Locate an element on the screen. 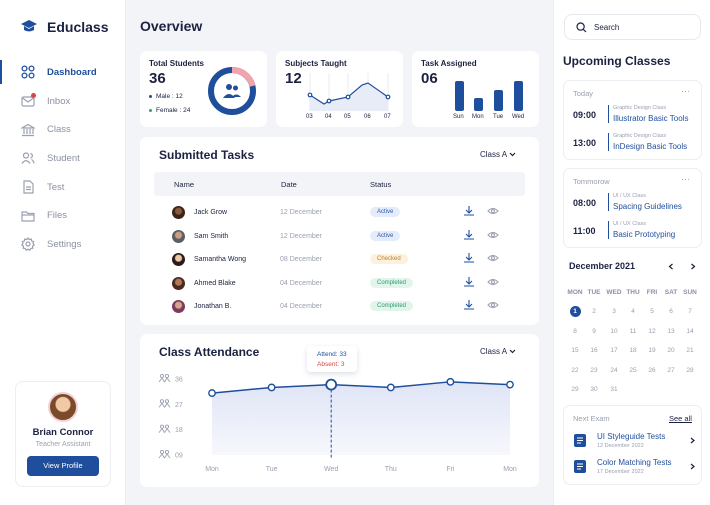  calendar-day: 7 is located at coordinates (690, 311).